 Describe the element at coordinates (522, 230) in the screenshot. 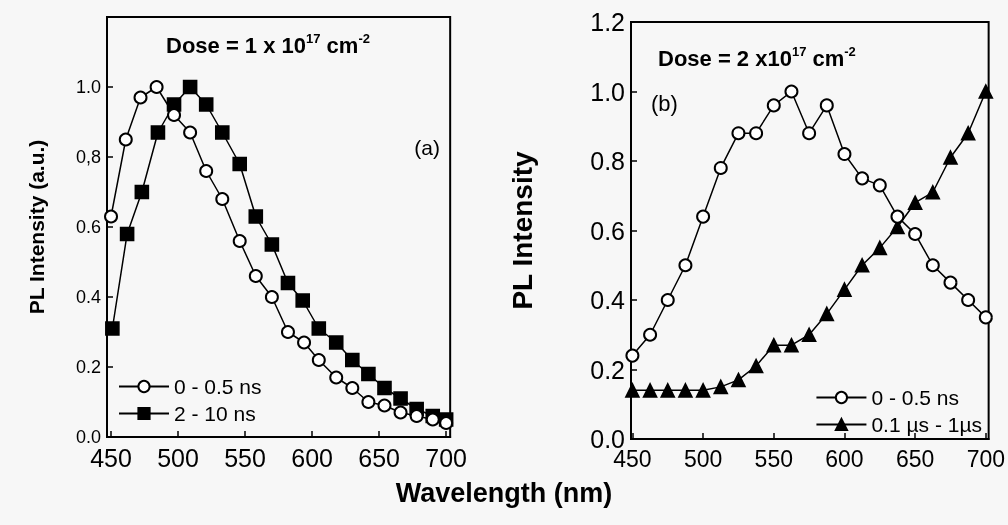

I see `y-axis-title: PL Intensity` at that location.